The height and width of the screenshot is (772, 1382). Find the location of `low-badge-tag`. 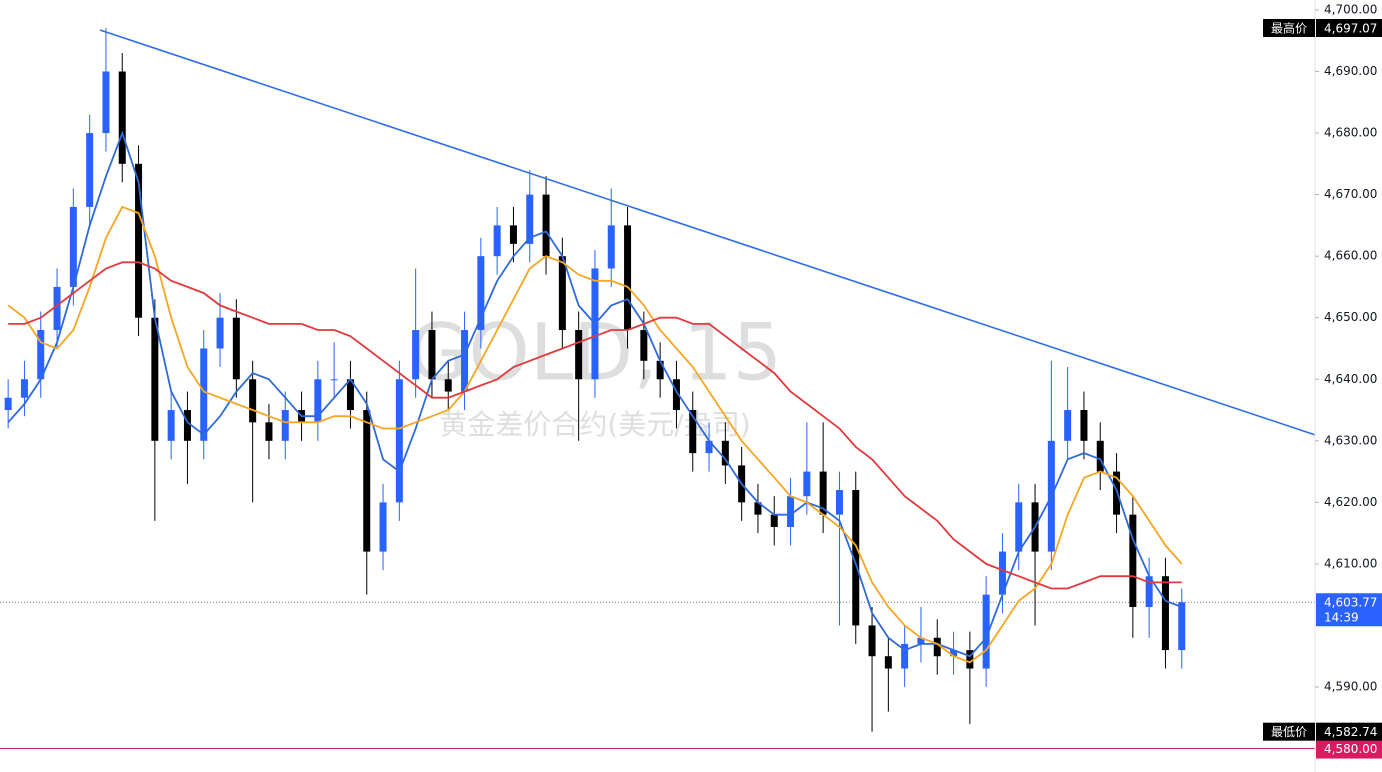

low-badge-tag is located at coordinates (1289, 731).